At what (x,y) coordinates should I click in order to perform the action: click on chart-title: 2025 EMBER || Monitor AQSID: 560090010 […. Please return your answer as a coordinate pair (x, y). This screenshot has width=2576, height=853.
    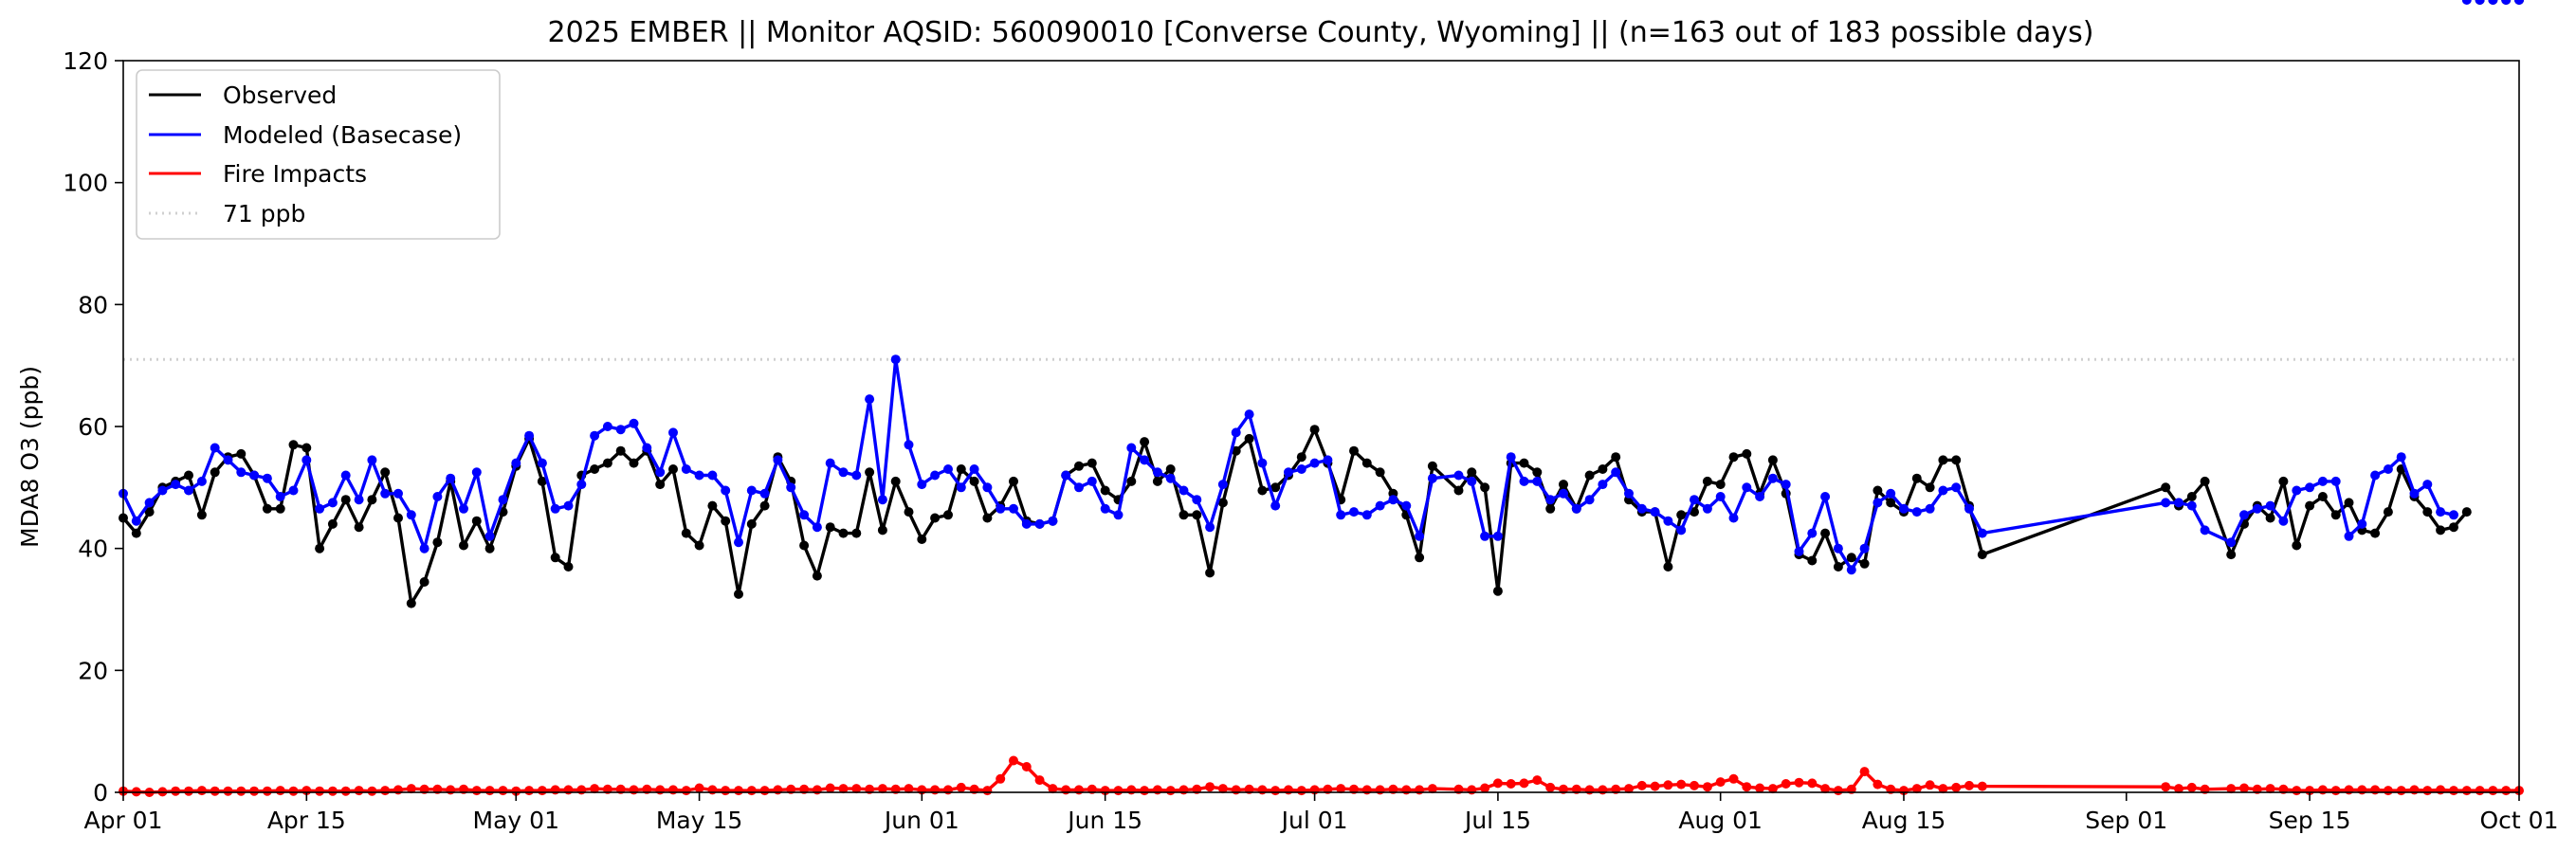
    Looking at the image, I should click on (1321, 32).